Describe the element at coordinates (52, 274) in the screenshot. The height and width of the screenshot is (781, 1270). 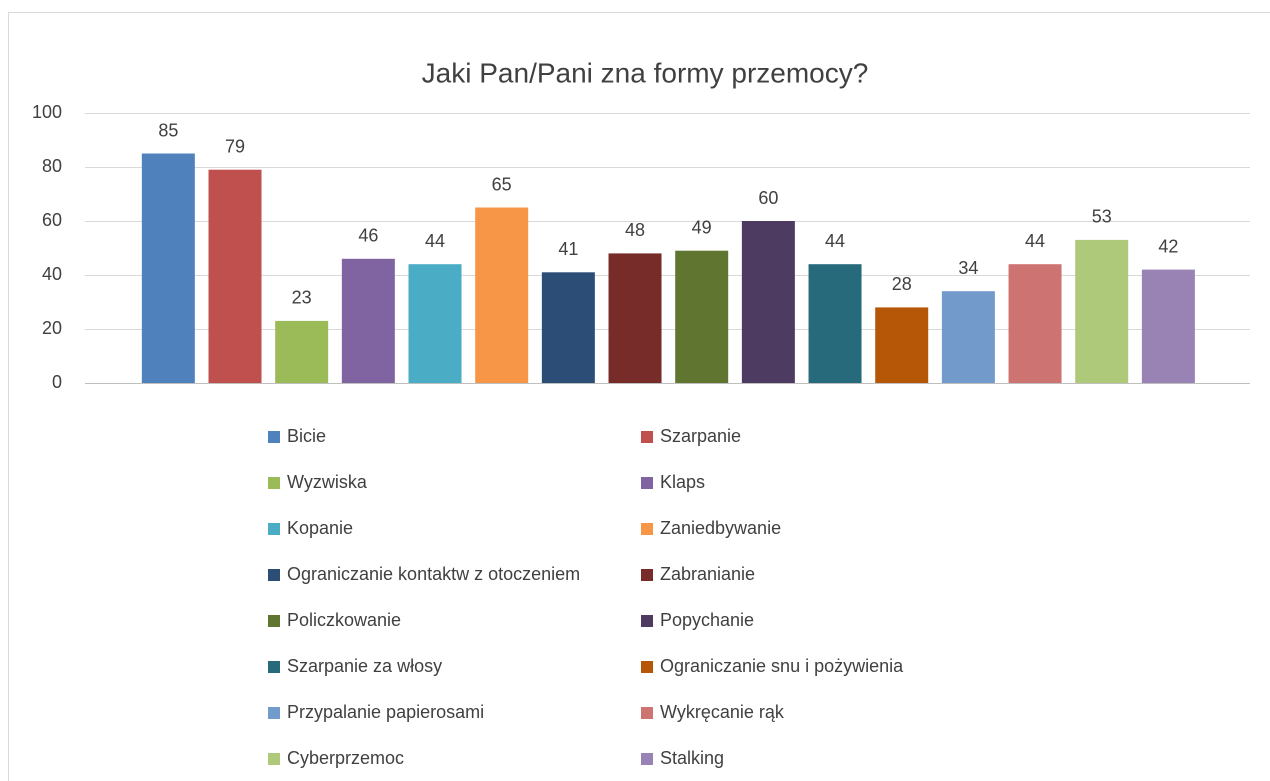
I see `y-tick-label: 40` at that location.